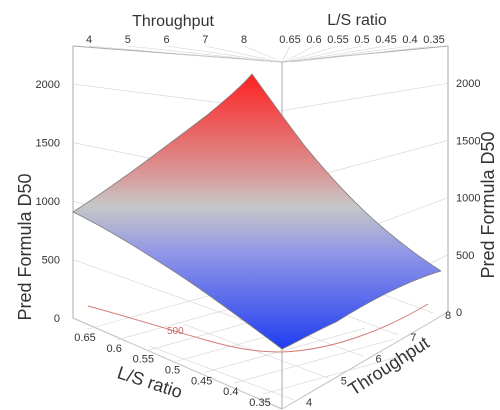 The height and width of the screenshot is (410, 500). I want to click on left-z-ticks: 0 500 1000 1500 2000, so click(48, 202).